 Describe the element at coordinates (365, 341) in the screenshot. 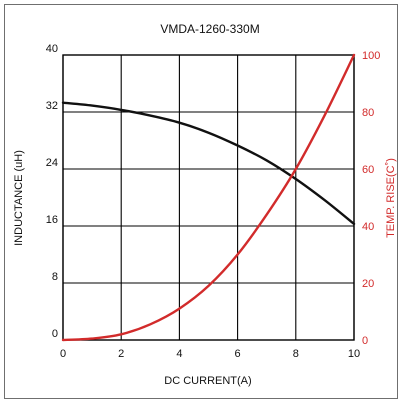

I see `y-right-tick-label: 0` at that location.